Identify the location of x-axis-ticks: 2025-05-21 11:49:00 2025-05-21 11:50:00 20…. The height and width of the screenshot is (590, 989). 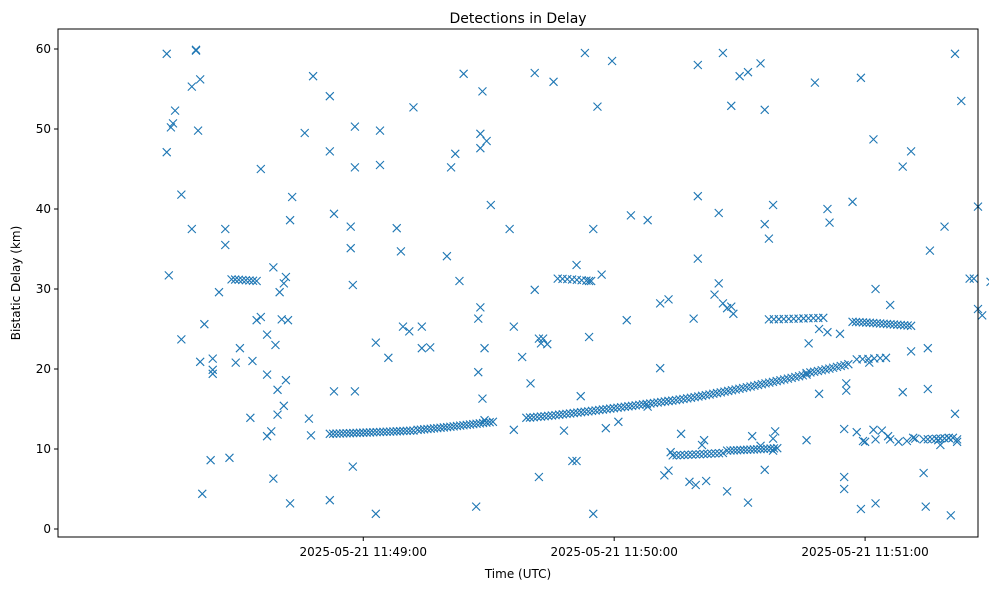
(614, 548).